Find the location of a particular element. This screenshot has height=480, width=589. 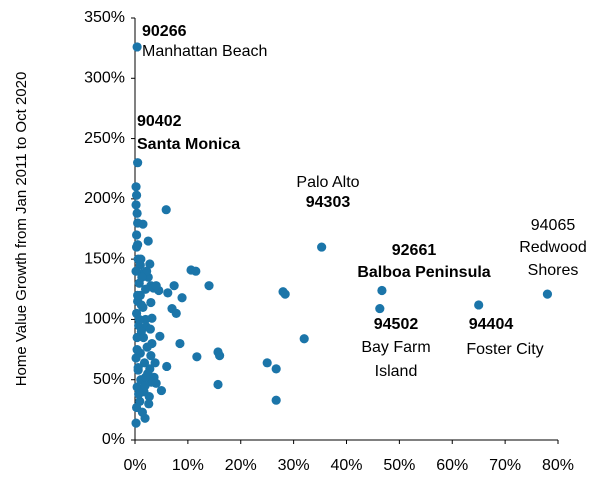

annotation: 90402 is located at coordinates (159, 121).